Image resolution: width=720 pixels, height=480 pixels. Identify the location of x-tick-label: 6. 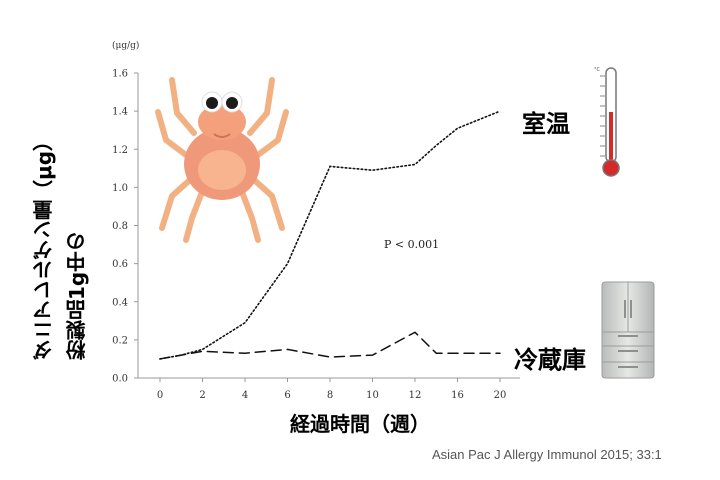
(287, 395).